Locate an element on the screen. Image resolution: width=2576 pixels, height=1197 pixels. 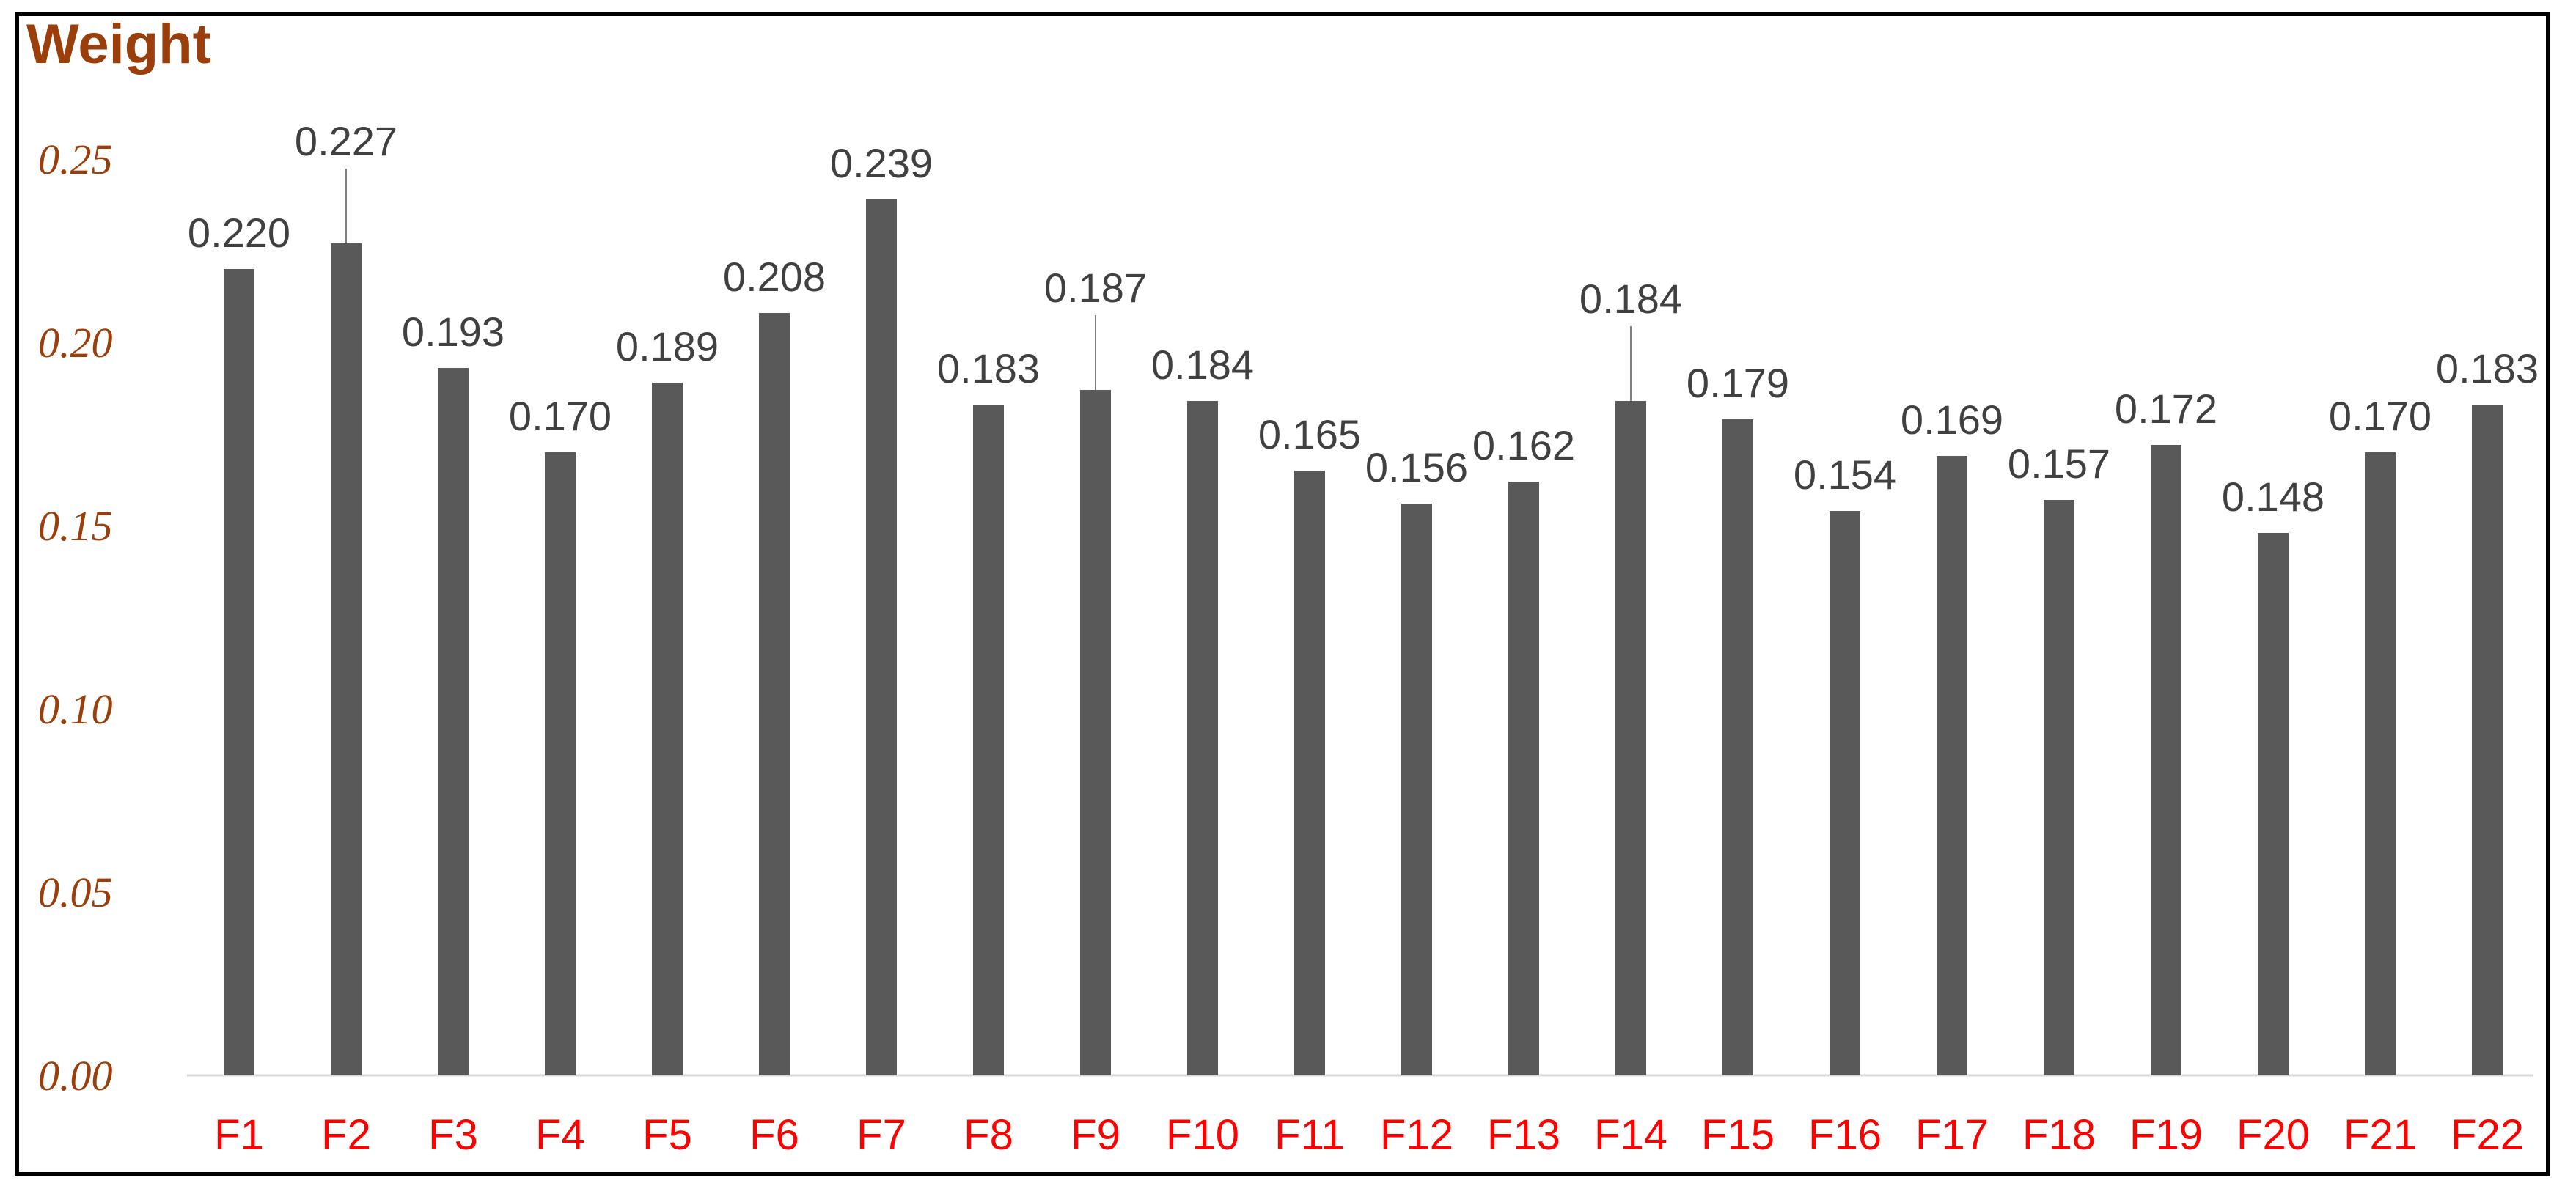
y-tick-label: 0.10 is located at coordinates (75, 709).